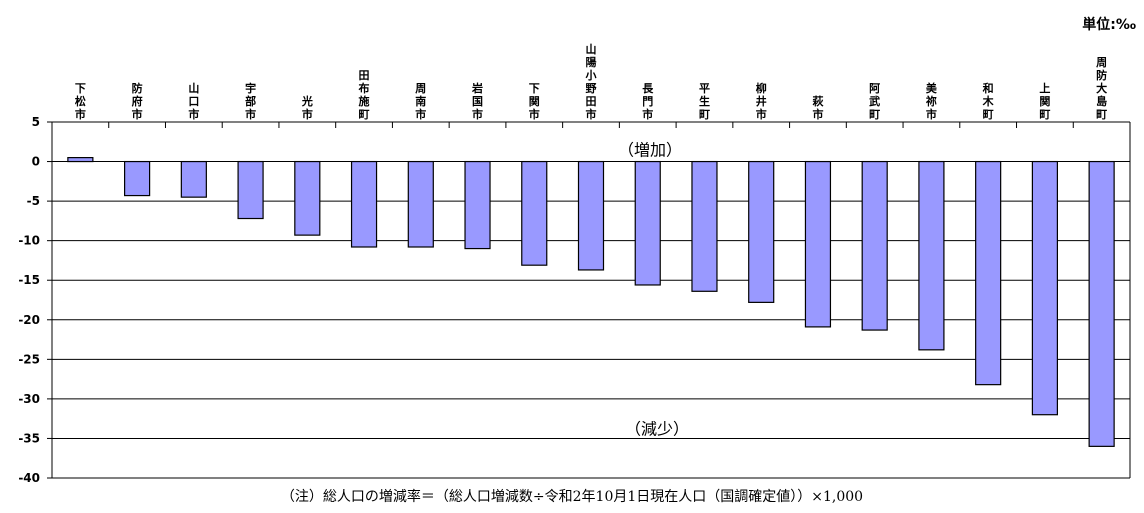 Image resolution: width=1144 pixels, height=513 pixels. Describe the element at coordinates (29, 320) in the screenshot. I see `y-tick-label: -20` at that location.